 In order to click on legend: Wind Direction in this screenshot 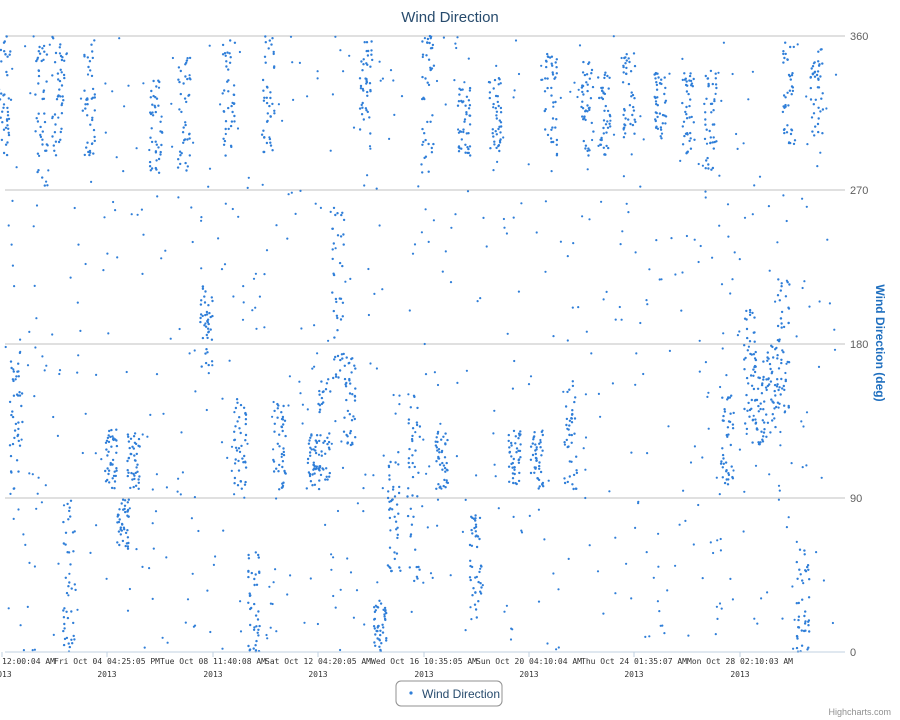, I will do `click(449, 693)`.